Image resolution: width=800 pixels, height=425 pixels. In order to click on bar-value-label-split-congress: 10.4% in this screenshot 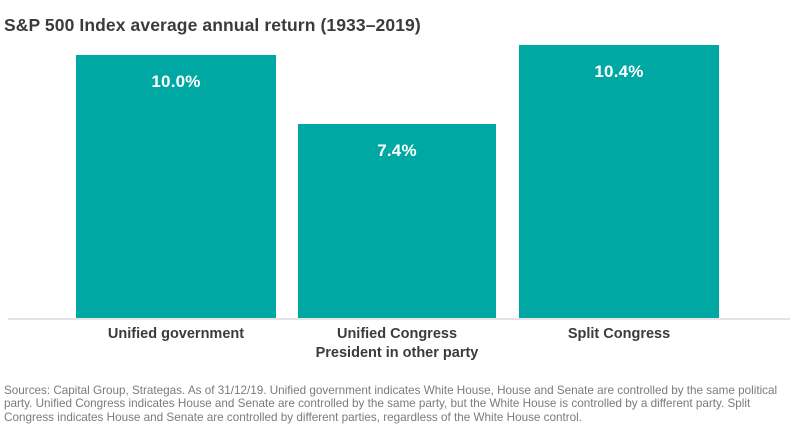, I will do `click(619, 71)`.